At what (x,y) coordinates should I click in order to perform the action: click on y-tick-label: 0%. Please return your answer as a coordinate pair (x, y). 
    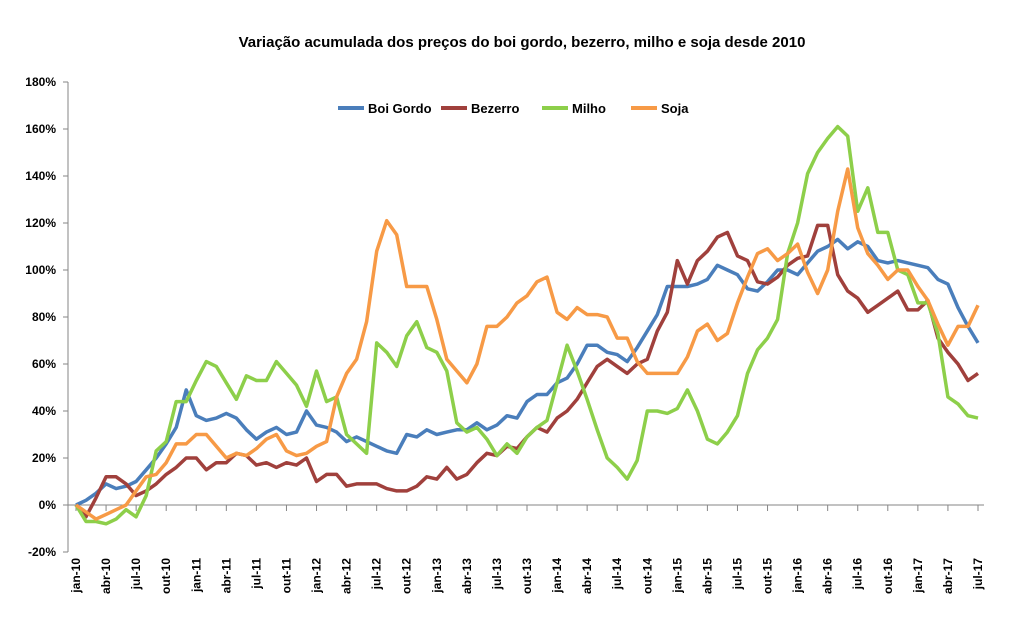
    Looking at the image, I should click on (48, 505).